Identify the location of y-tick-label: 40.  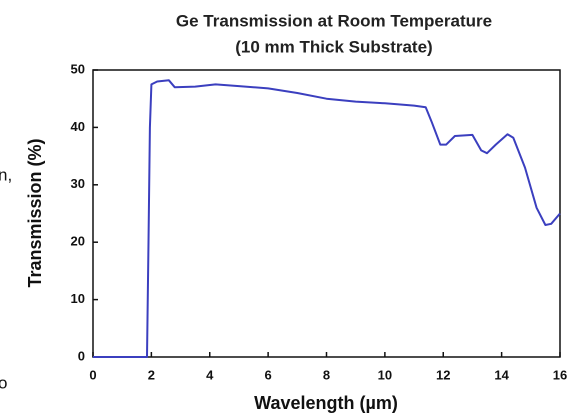
(78, 126).